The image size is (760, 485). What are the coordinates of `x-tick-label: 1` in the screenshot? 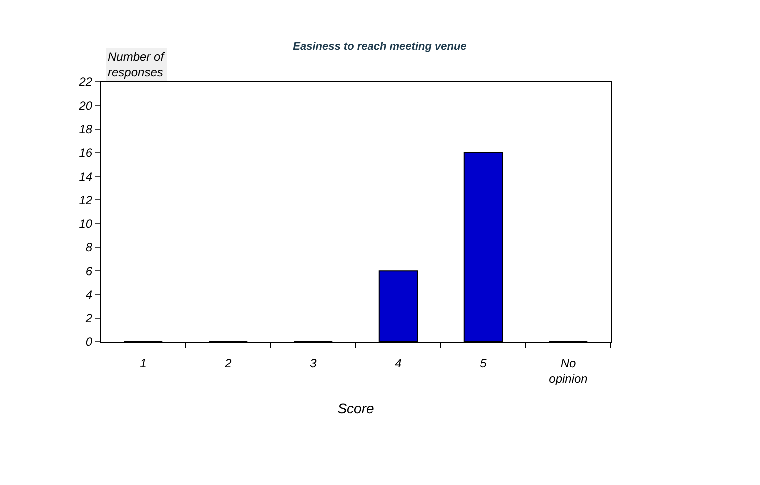 It's located at (143, 363).